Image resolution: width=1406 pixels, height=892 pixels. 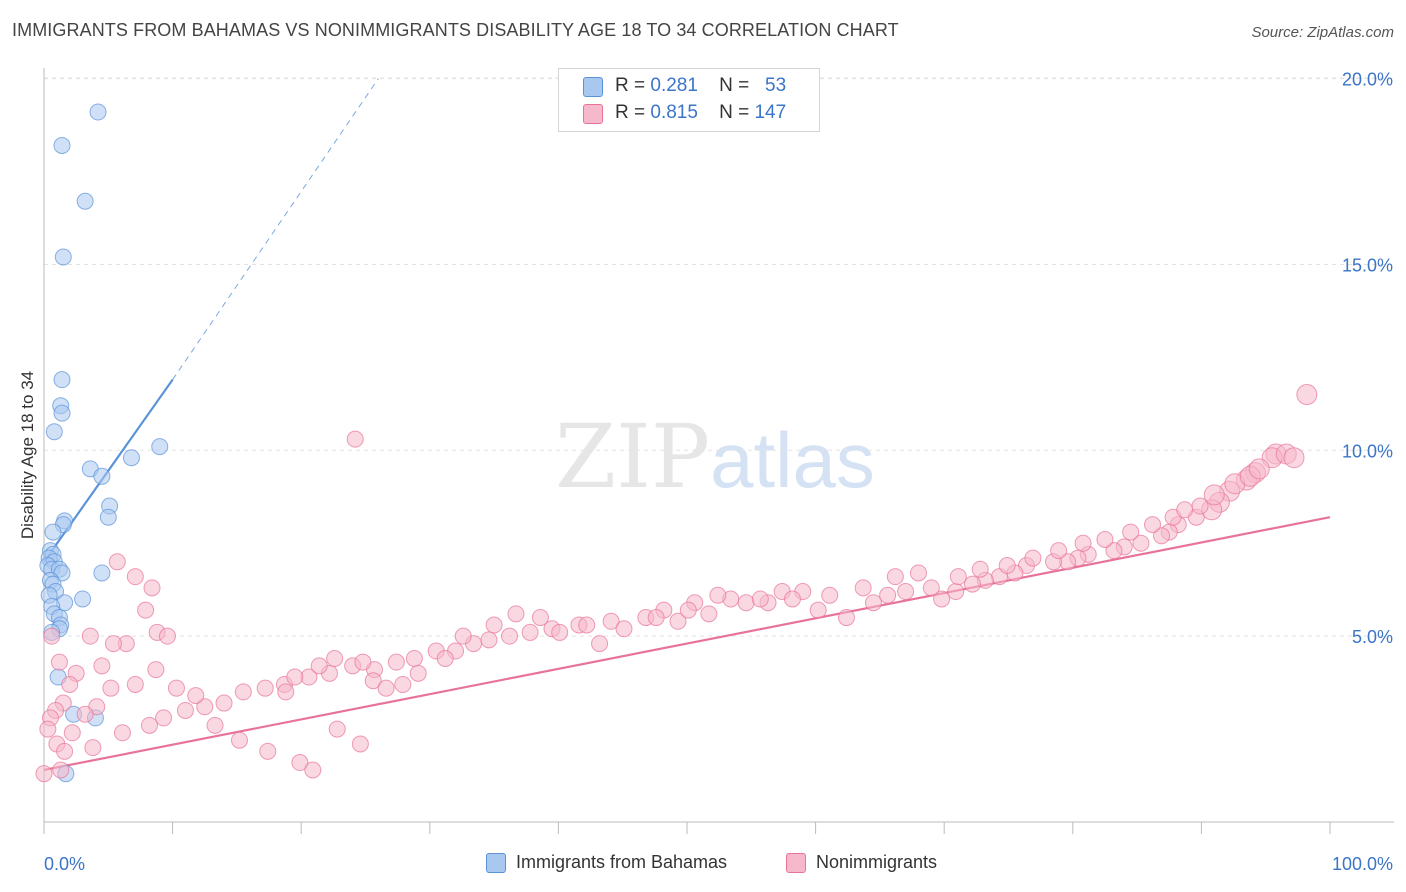 I want to click on bottom-legend-label: Immigrants from Bahamas, so click(x=622, y=862).